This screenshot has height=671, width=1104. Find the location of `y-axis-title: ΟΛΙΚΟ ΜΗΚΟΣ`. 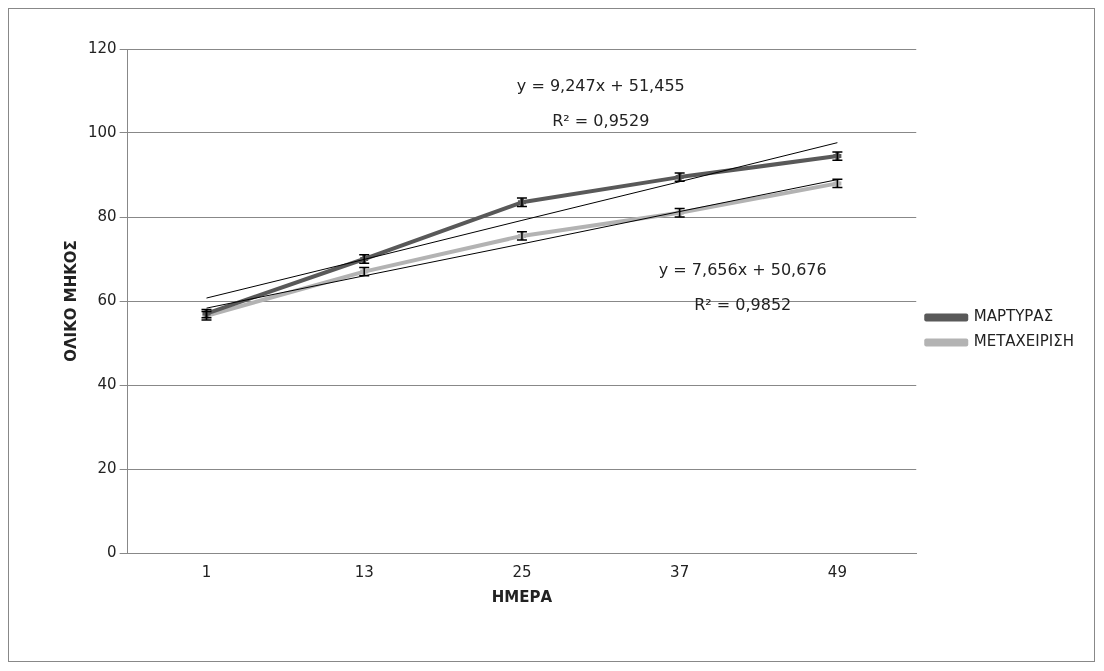

y-axis-title: ΟΛΙΚΟ ΜΗΚΟΣ is located at coordinates (70, 301).